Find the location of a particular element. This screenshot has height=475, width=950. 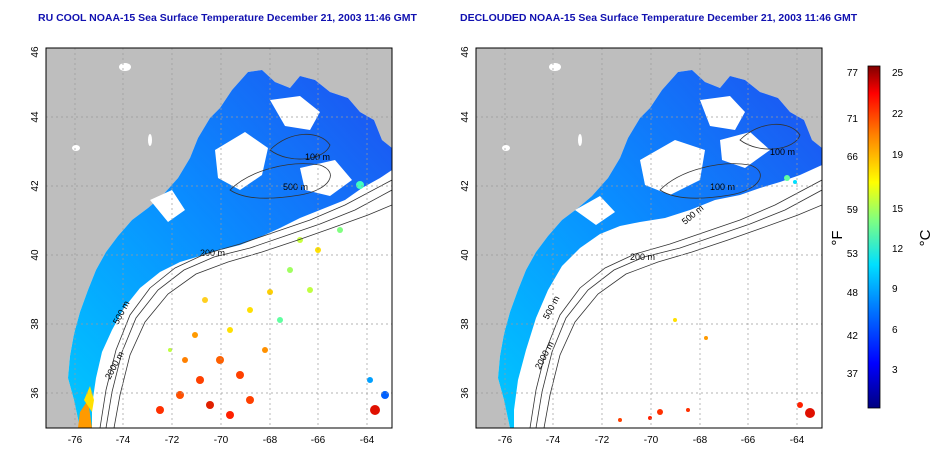

svg-text: 3 is located at coordinates (895, 370).